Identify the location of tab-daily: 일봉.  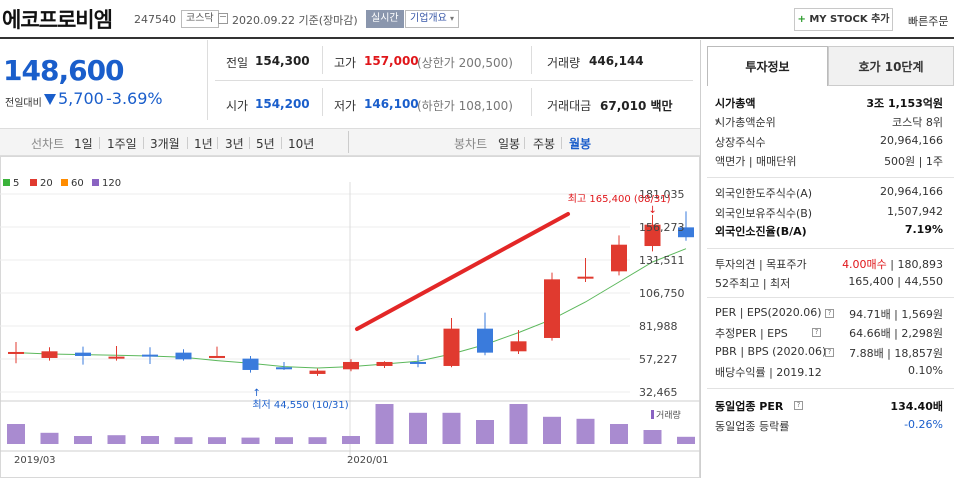
(509, 144).